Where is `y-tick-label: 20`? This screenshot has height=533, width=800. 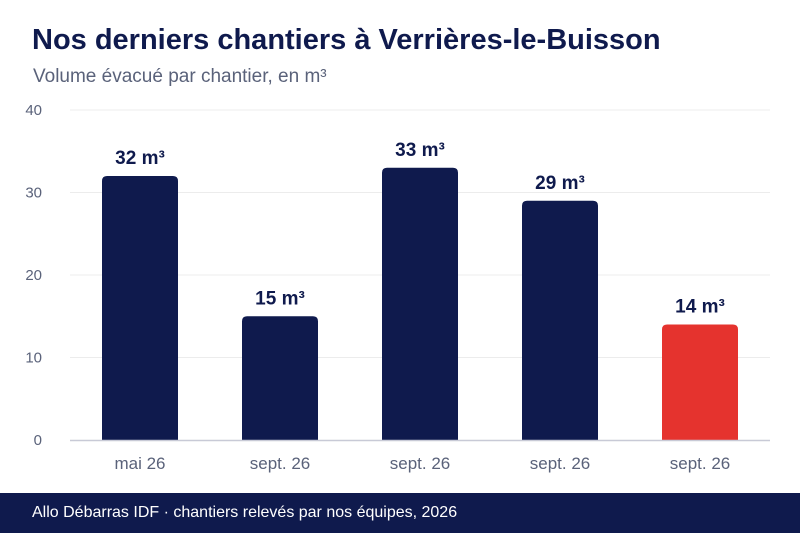
y-tick-label: 20 is located at coordinates (33, 275).